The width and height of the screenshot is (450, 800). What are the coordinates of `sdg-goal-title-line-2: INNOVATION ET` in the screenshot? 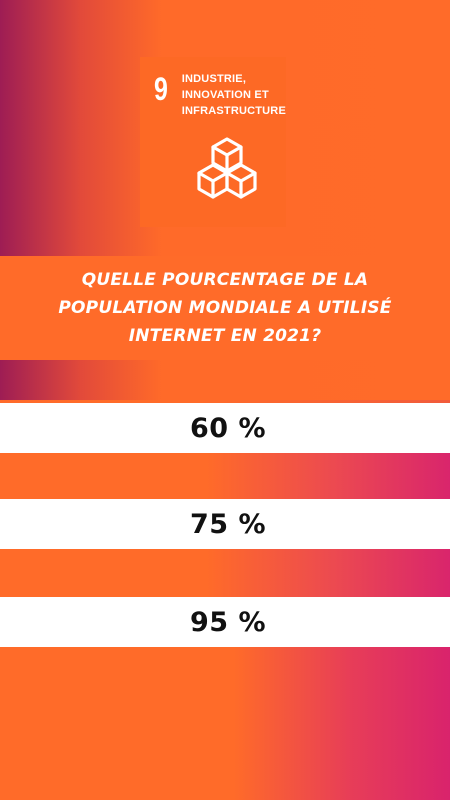 It's located at (225, 95).